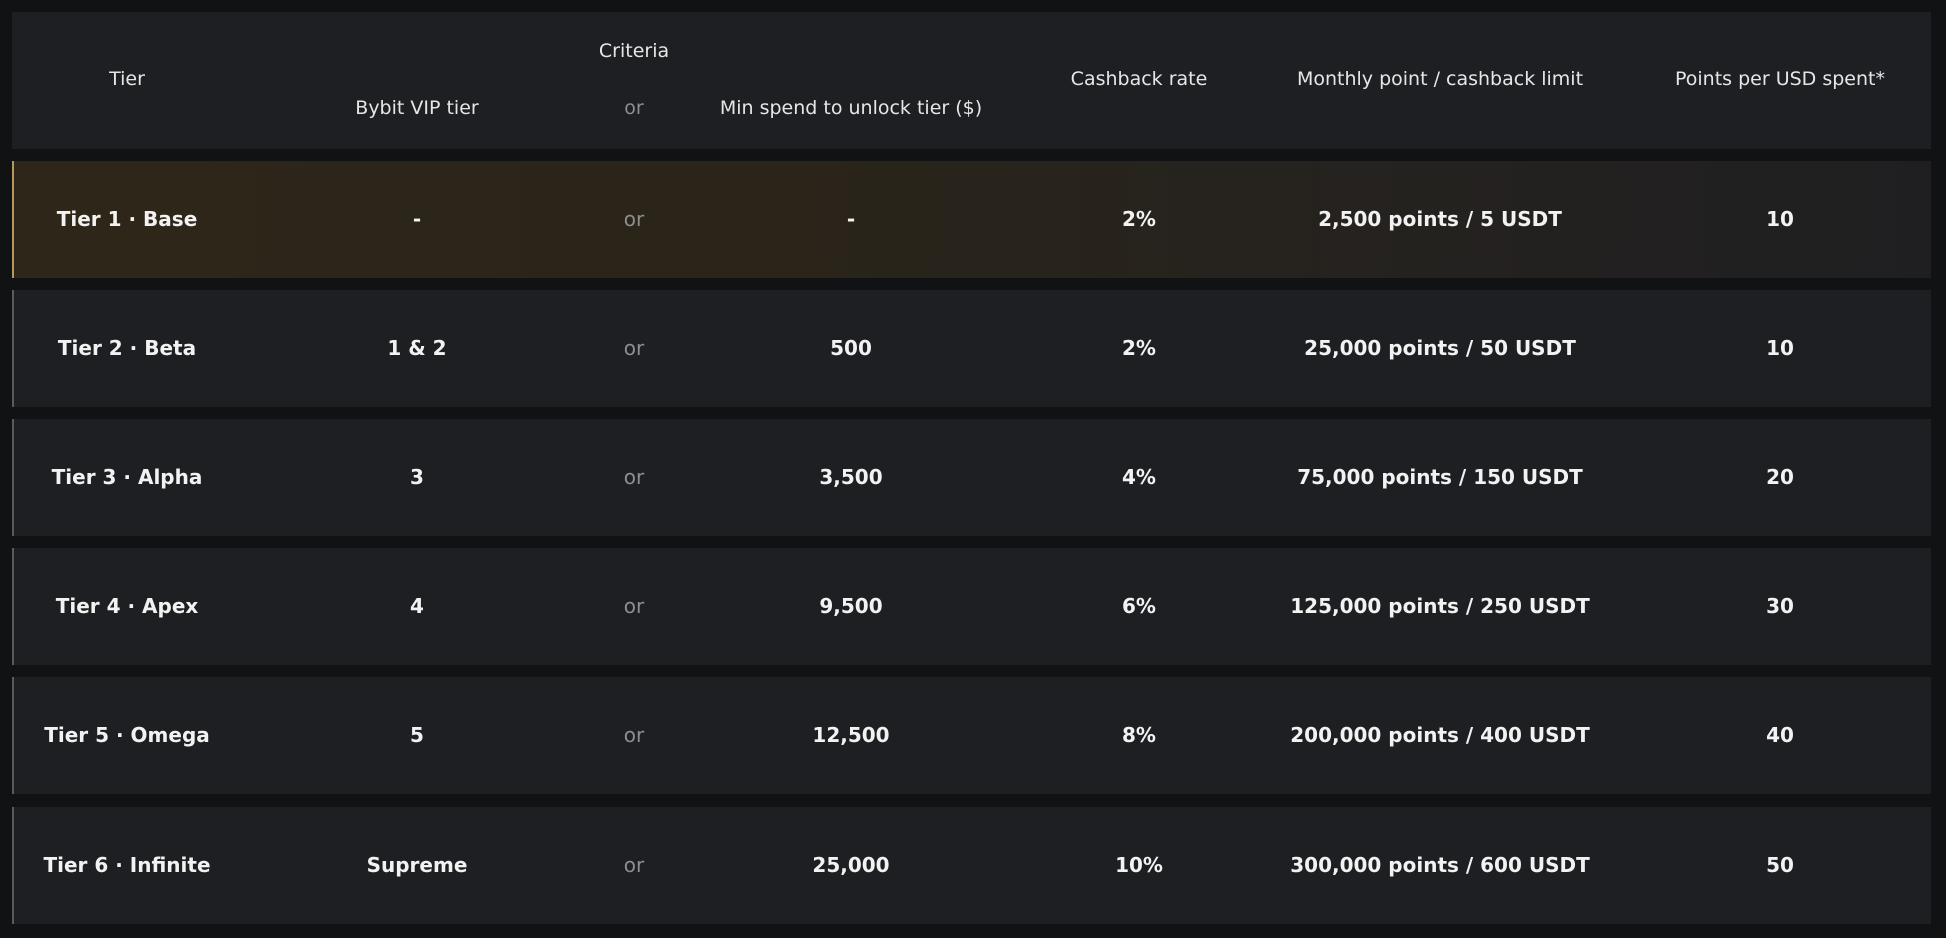 Image resolution: width=1946 pixels, height=938 pixels. Describe the element at coordinates (851, 735) in the screenshot. I see `table-cell: 12,500` at that location.